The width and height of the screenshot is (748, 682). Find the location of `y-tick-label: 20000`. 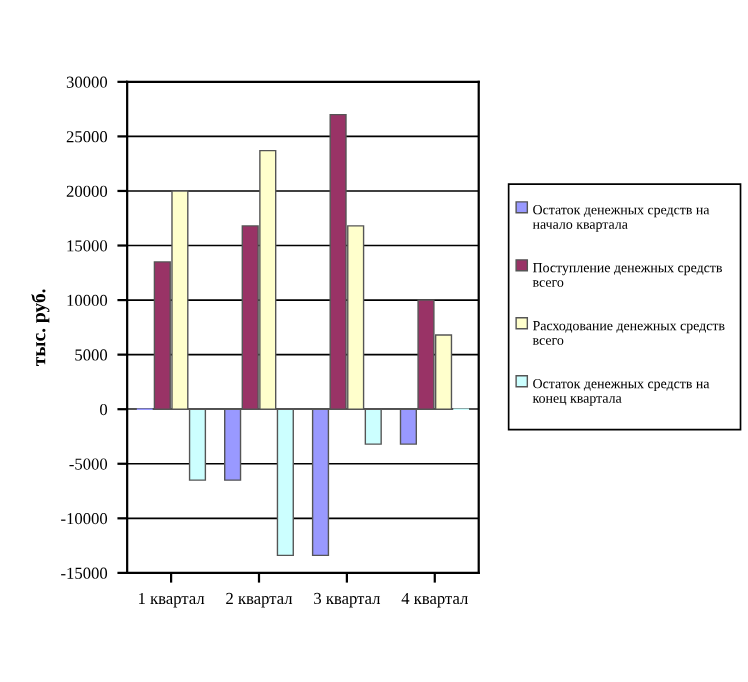

y-tick-label: 20000 is located at coordinates (87, 191).